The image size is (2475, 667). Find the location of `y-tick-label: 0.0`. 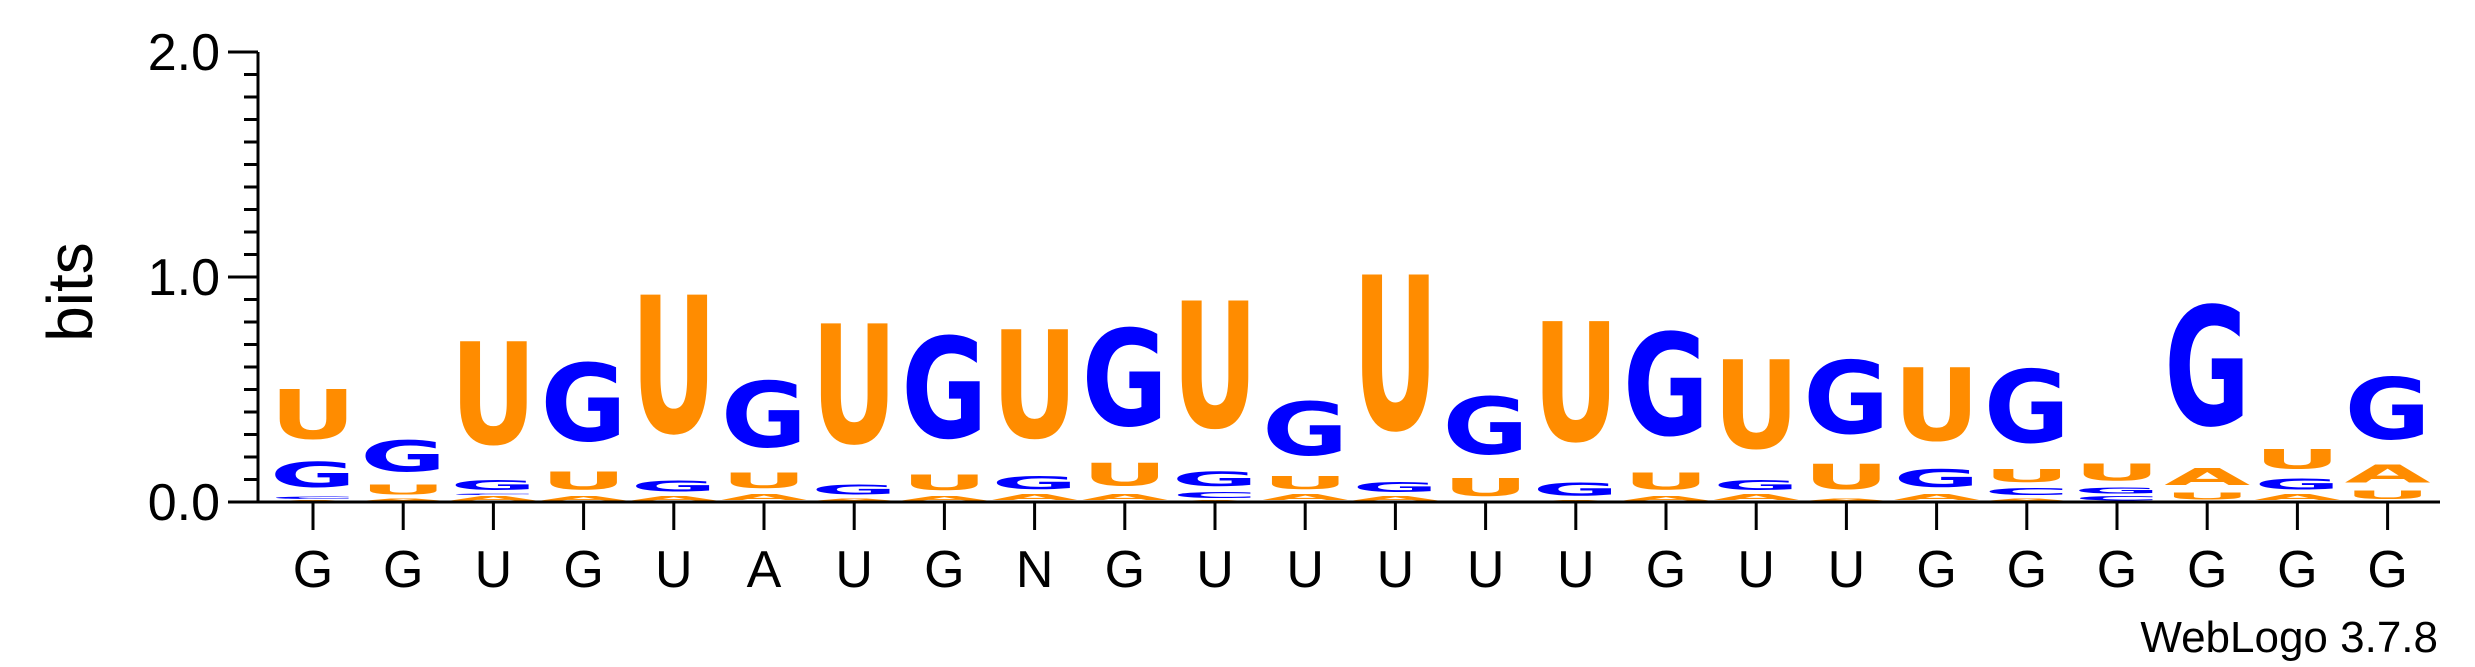

y-tick-label: 0.0 is located at coordinates (184, 503).